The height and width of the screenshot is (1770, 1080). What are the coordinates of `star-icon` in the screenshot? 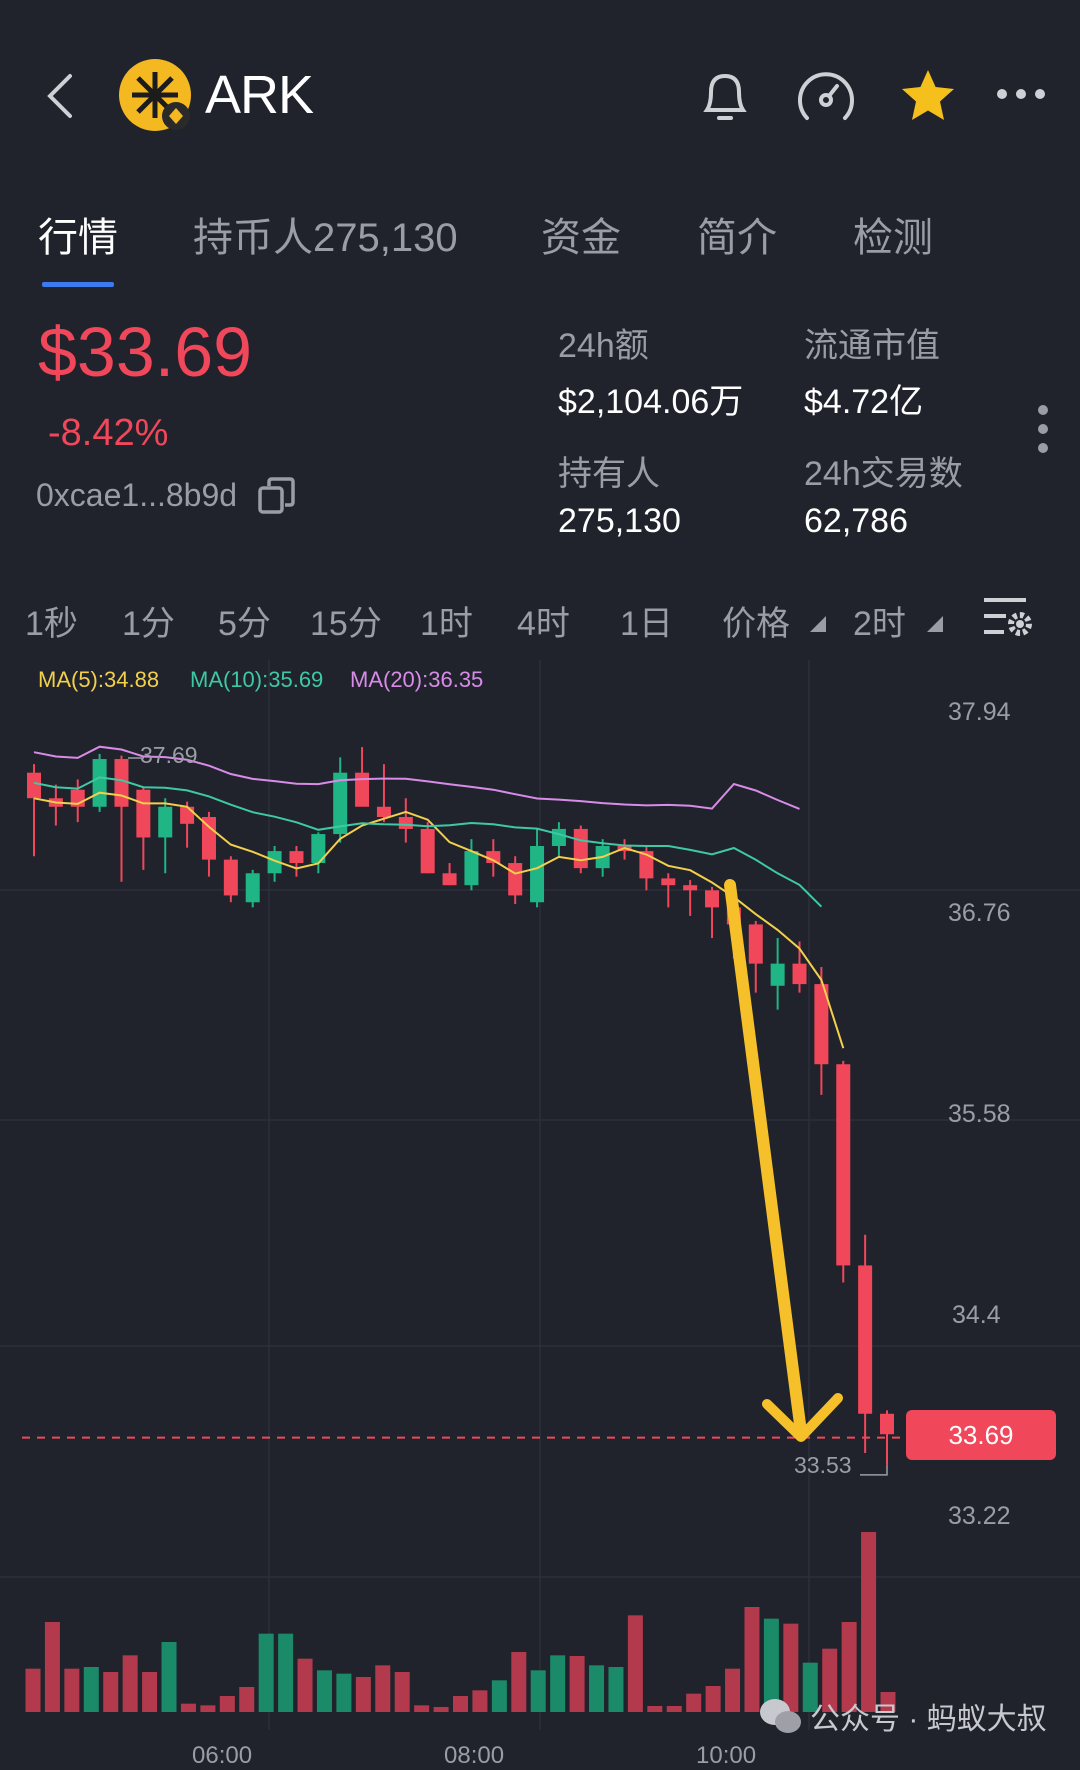 It's located at (928, 96).